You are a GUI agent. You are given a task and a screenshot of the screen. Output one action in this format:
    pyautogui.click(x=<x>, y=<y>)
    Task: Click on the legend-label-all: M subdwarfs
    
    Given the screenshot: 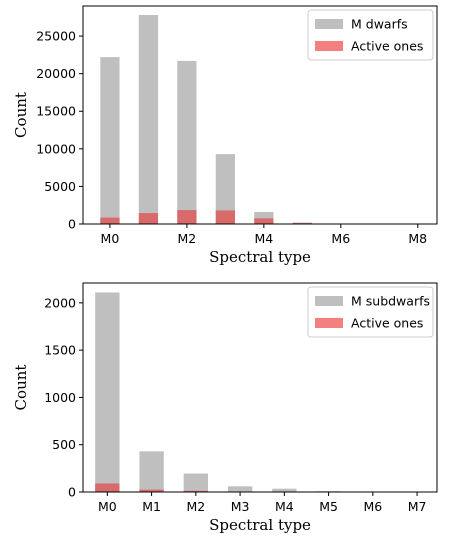 What is the action you would take?
    pyautogui.click(x=390, y=301)
    